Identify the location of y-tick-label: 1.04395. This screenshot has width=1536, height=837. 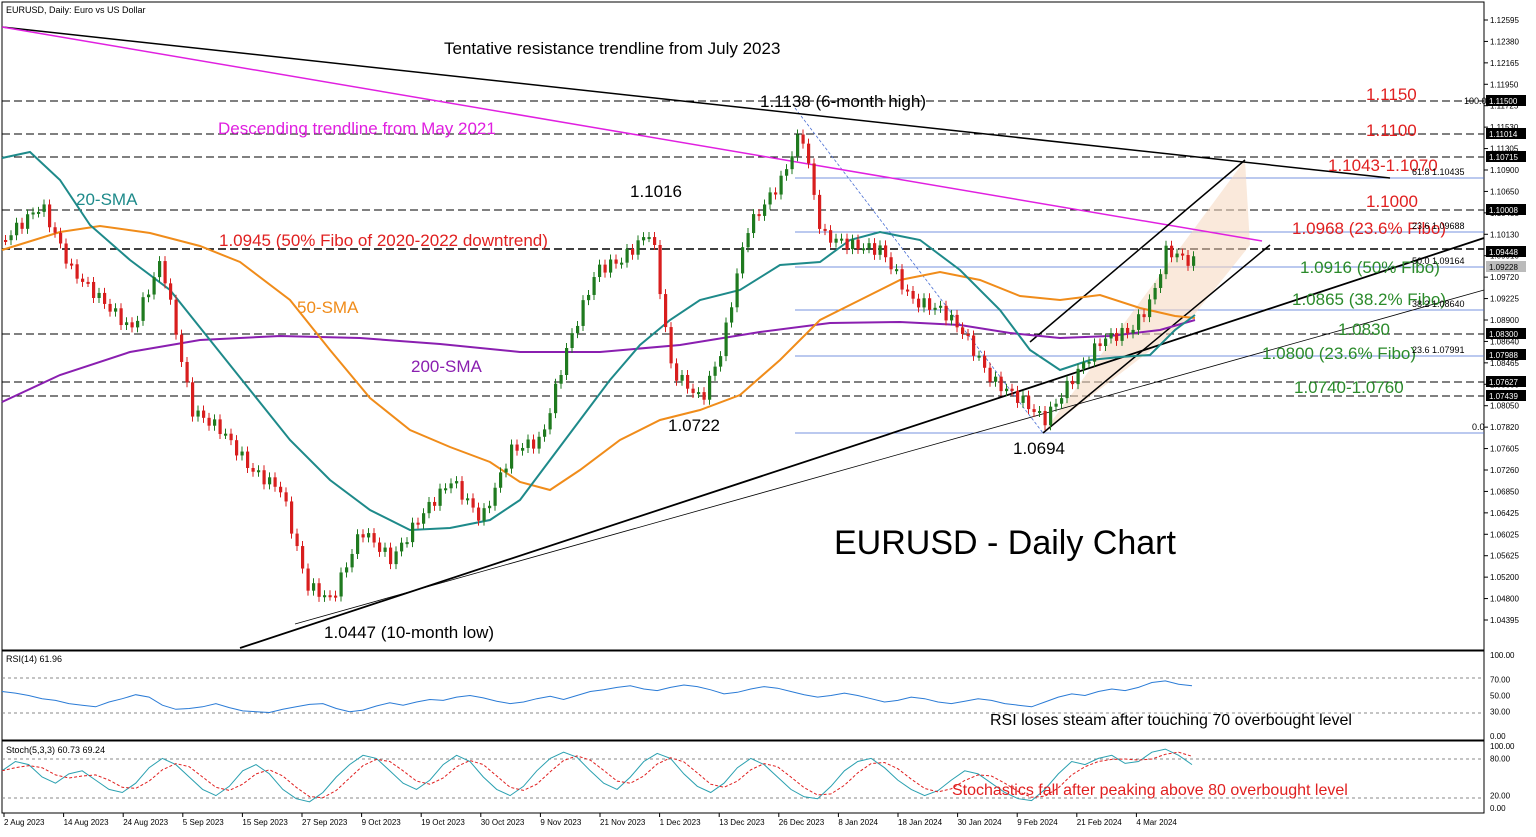
(1504, 620).